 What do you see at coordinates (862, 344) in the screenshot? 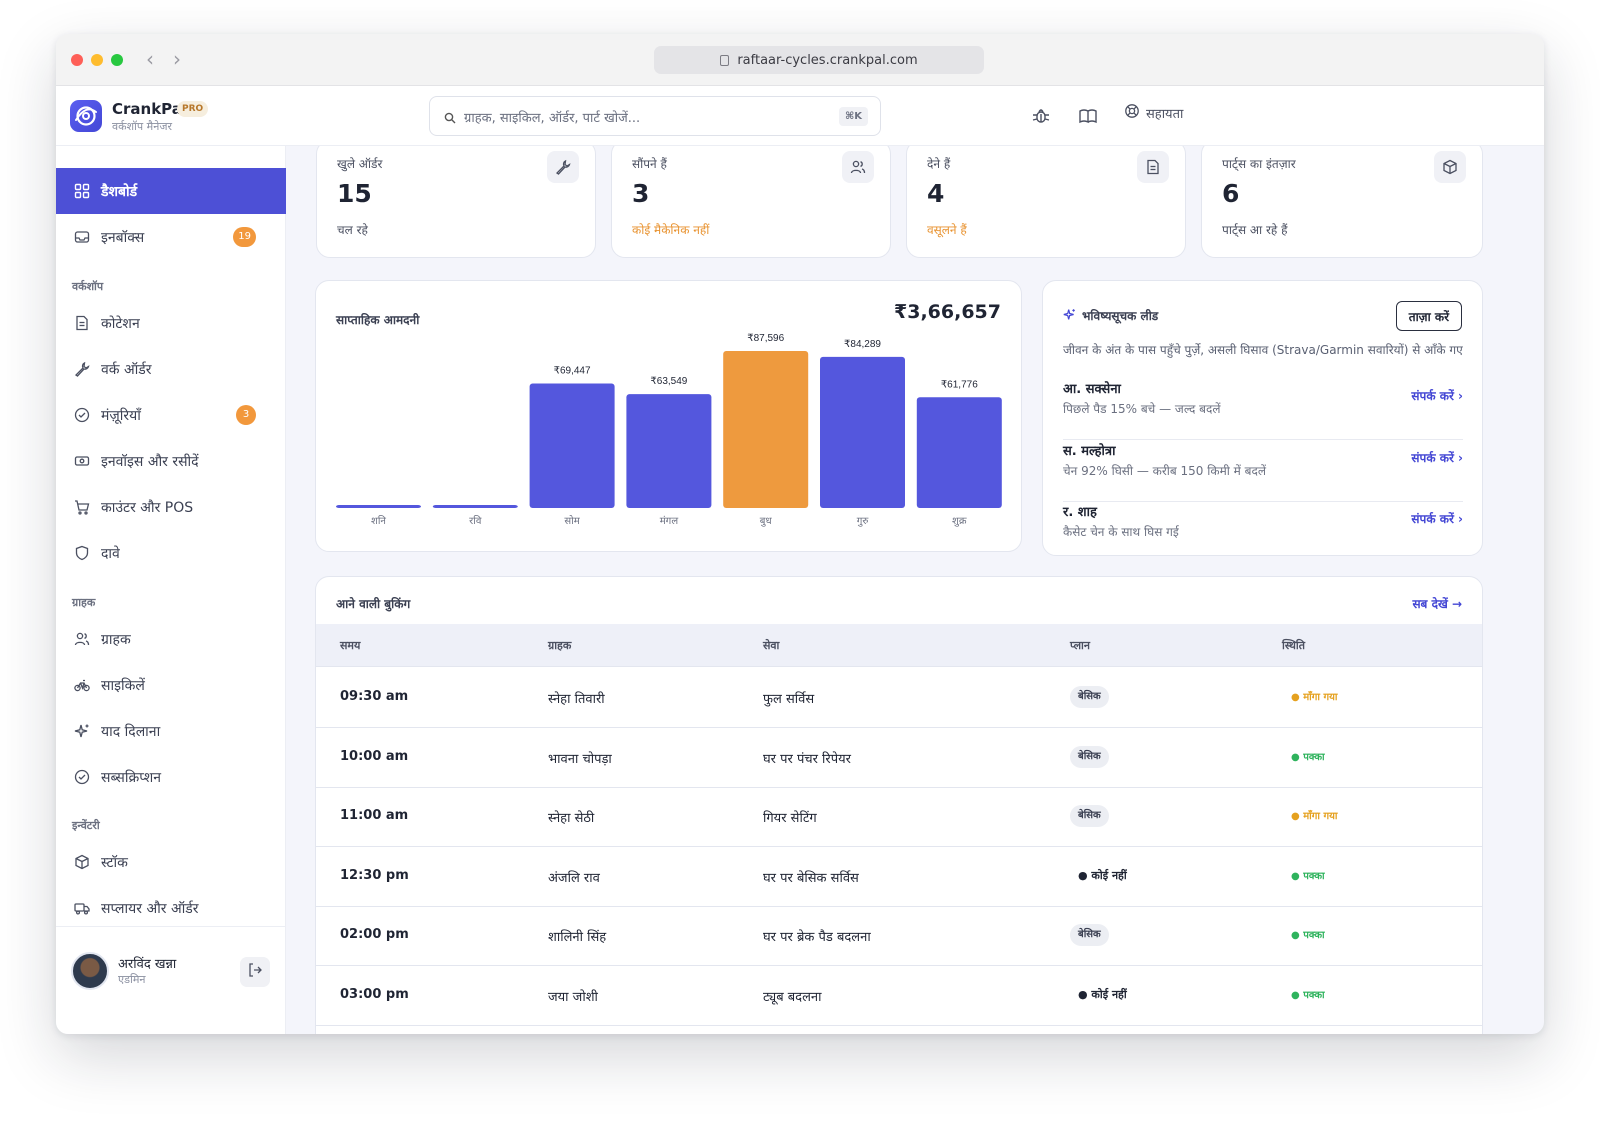
I see `bar-value-label: ₹84,289` at bounding box center [862, 344].